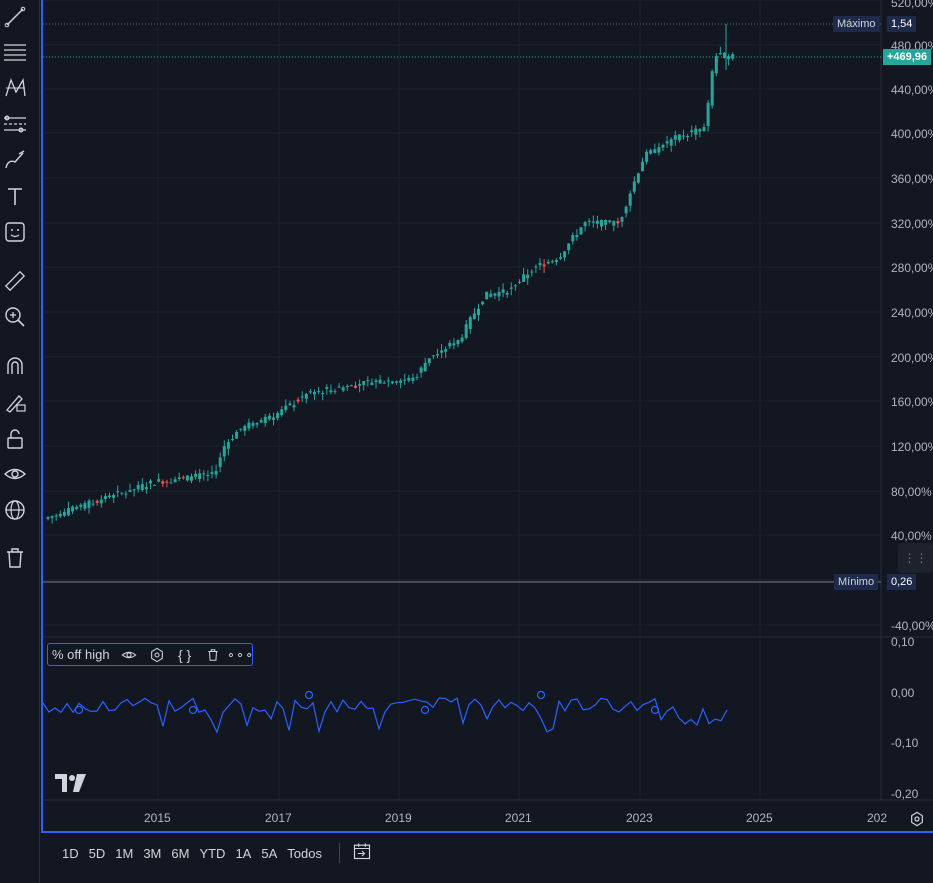  What do you see at coordinates (15, 17) in the screenshot?
I see `trend-line-icon` at bounding box center [15, 17].